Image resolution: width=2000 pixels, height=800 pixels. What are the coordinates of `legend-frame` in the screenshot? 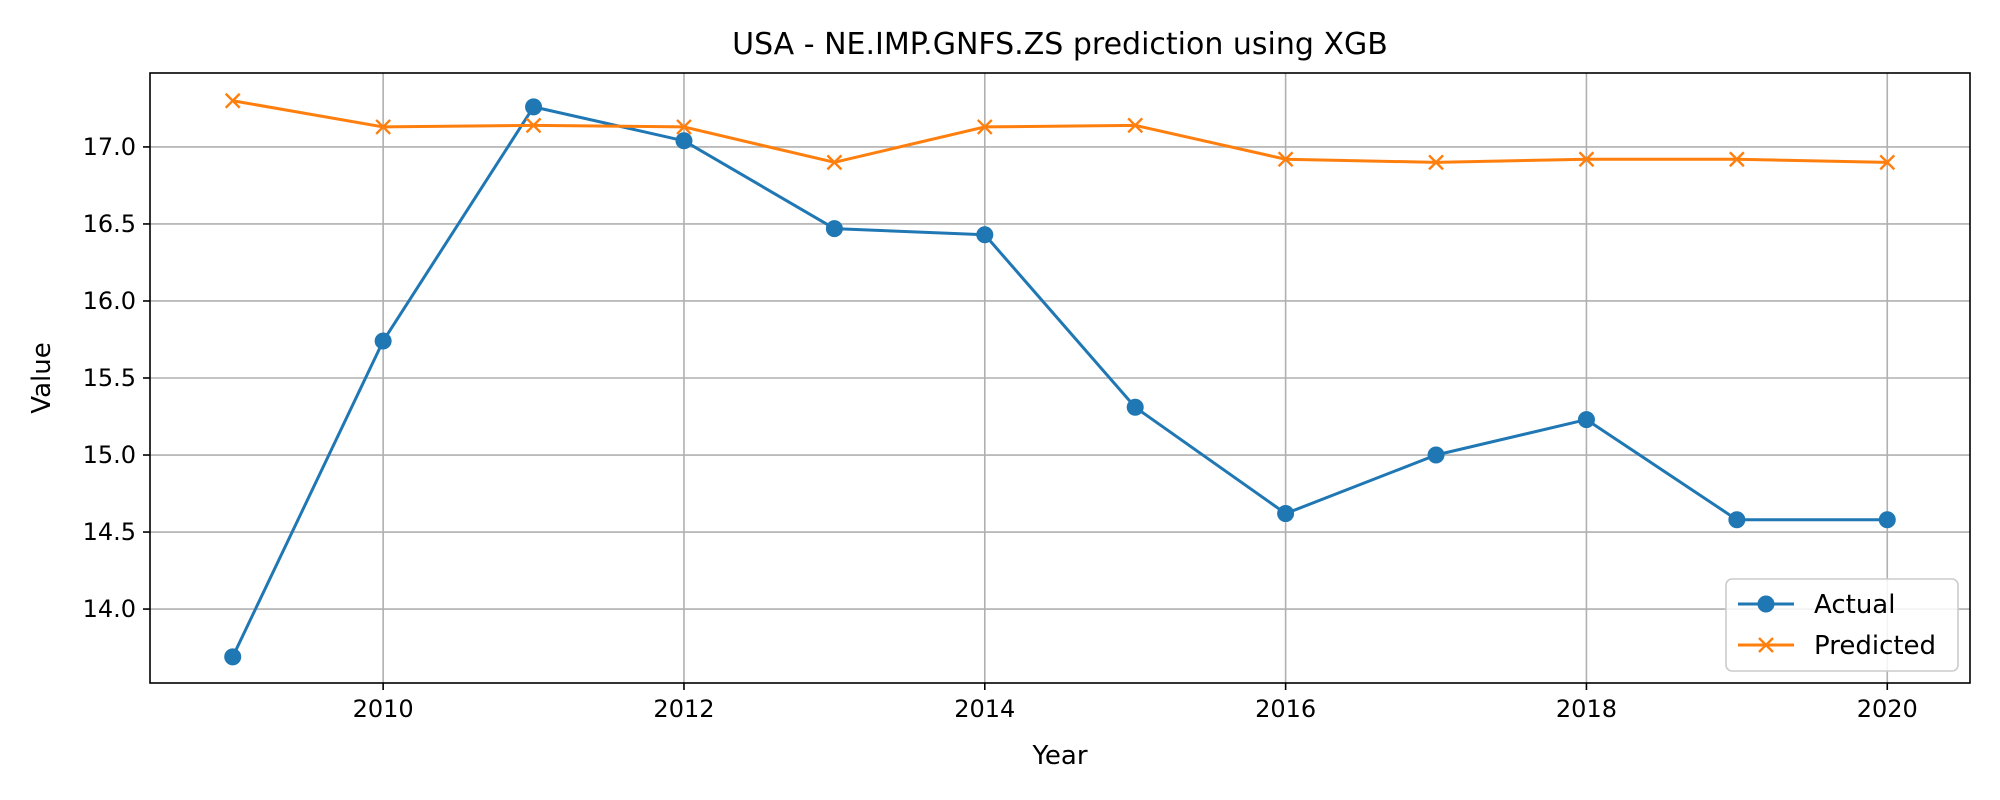 It's located at (1842, 625).